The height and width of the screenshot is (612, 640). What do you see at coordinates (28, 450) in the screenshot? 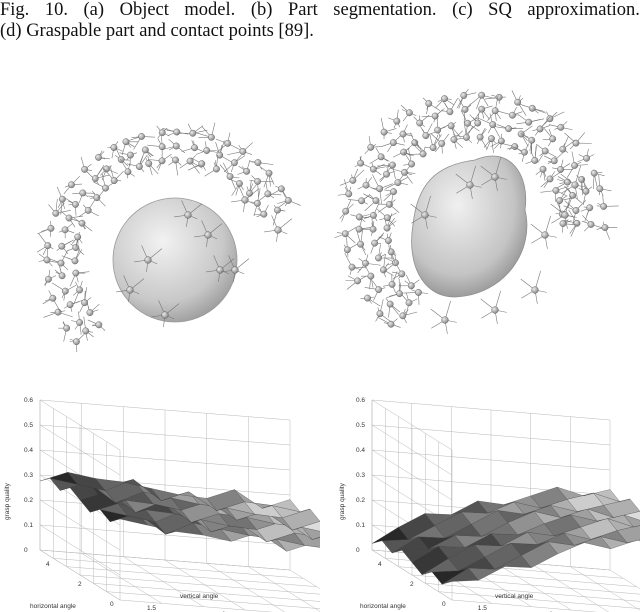
I see `z-tick-label: 0.4` at bounding box center [28, 450].